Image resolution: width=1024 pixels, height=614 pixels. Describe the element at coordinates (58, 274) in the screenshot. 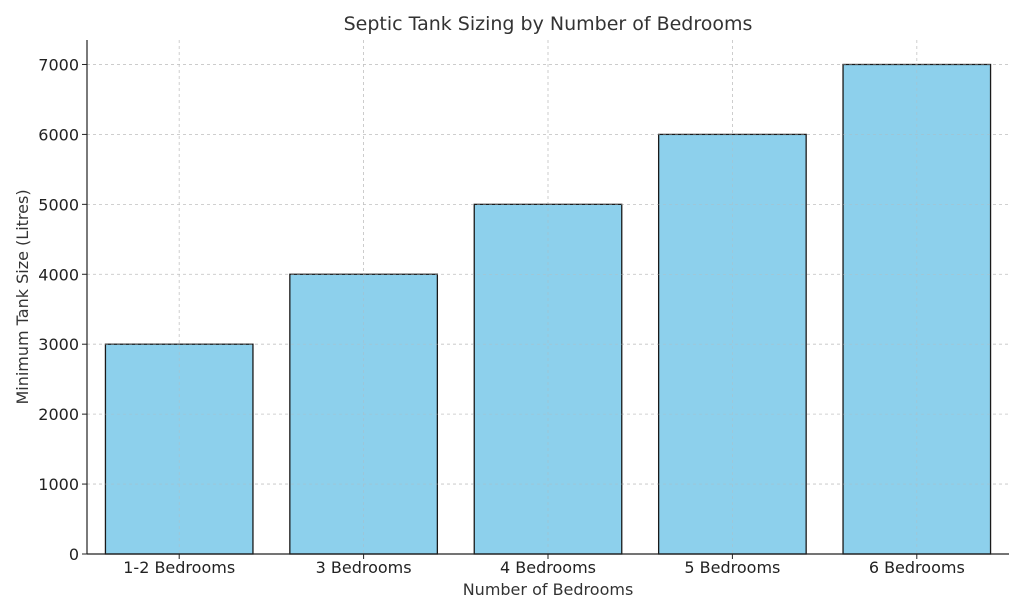

I see `y-tick-label: 4000` at that location.